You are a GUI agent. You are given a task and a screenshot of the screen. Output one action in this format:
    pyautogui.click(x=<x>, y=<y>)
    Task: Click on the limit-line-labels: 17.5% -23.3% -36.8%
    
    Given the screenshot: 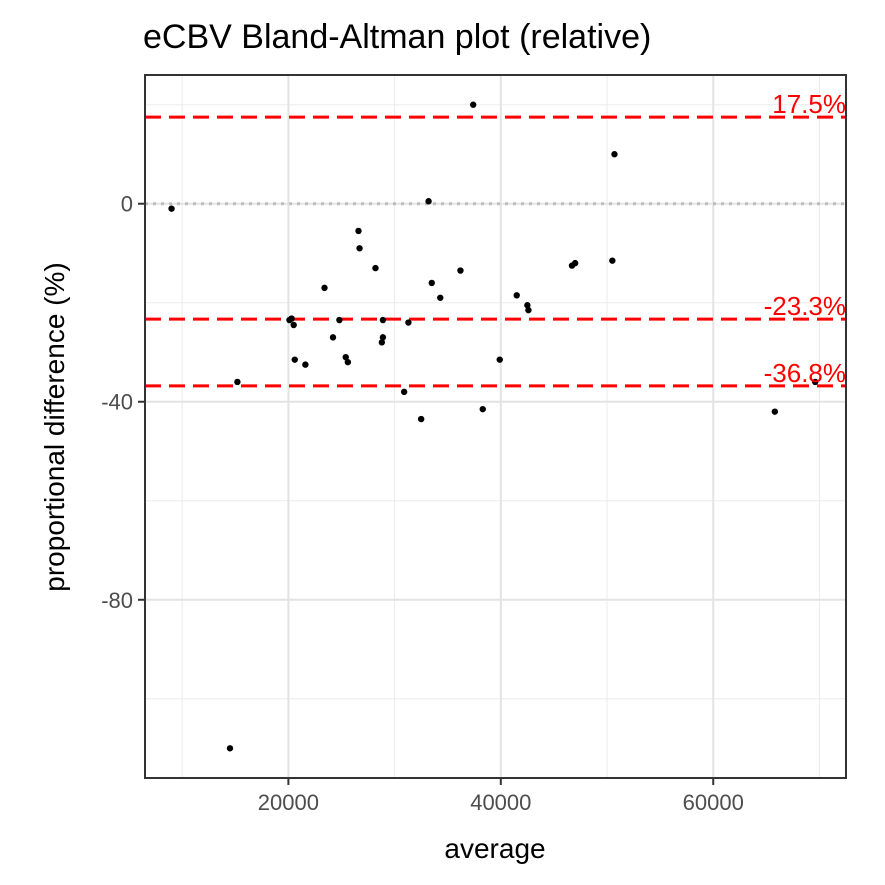 What is the action you would take?
    pyautogui.click(x=805, y=238)
    